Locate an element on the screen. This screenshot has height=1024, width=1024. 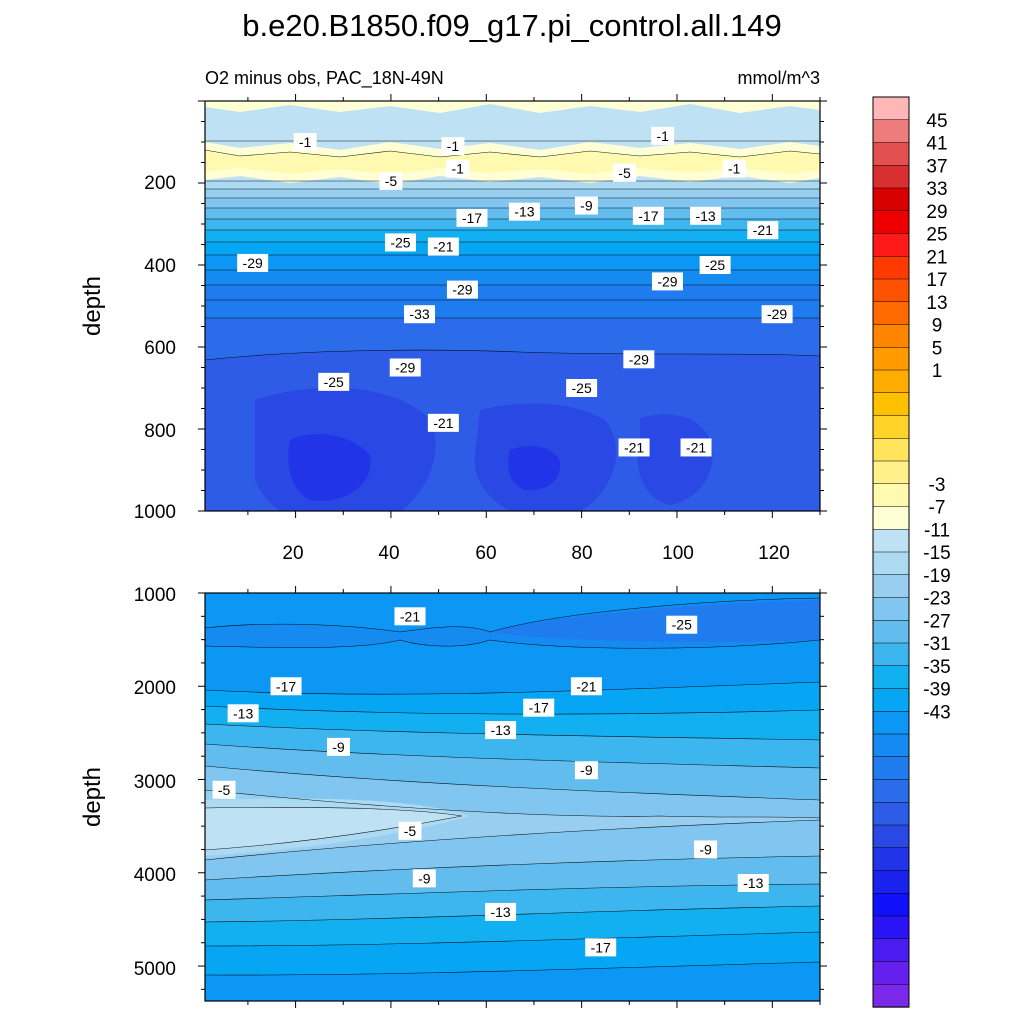
contour-label: -33 is located at coordinates (420, 314).